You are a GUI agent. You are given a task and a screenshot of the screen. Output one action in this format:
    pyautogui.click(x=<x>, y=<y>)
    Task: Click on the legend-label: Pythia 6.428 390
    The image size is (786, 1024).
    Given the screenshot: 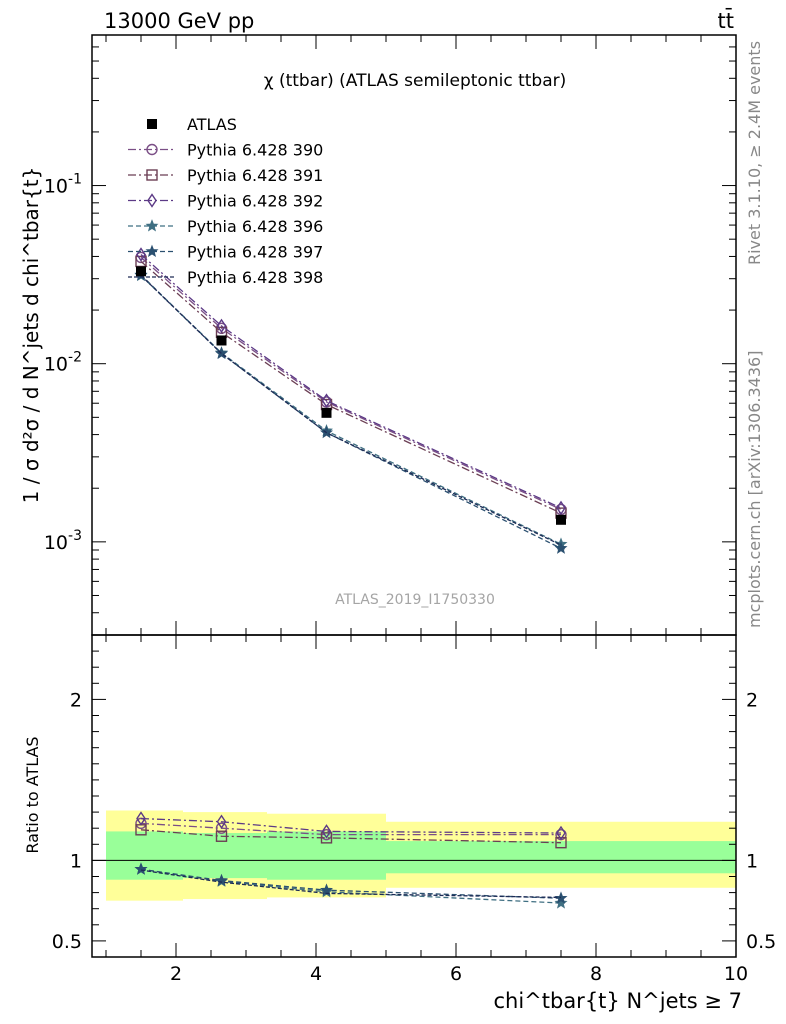 What is the action you would take?
    pyautogui.click(x=255, y=150)
    